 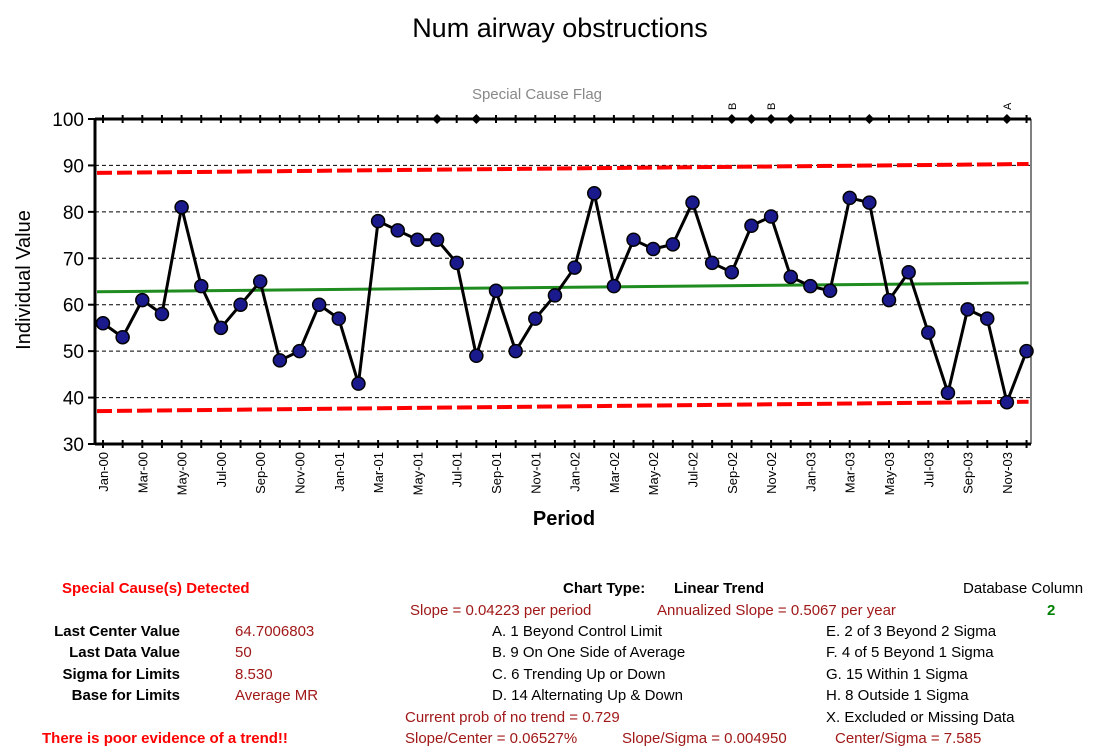 What do you see at coordinates (103, 472) in the screenshot?
I see `x-tick-label: Jan-00` at bounding box center [103, 472].